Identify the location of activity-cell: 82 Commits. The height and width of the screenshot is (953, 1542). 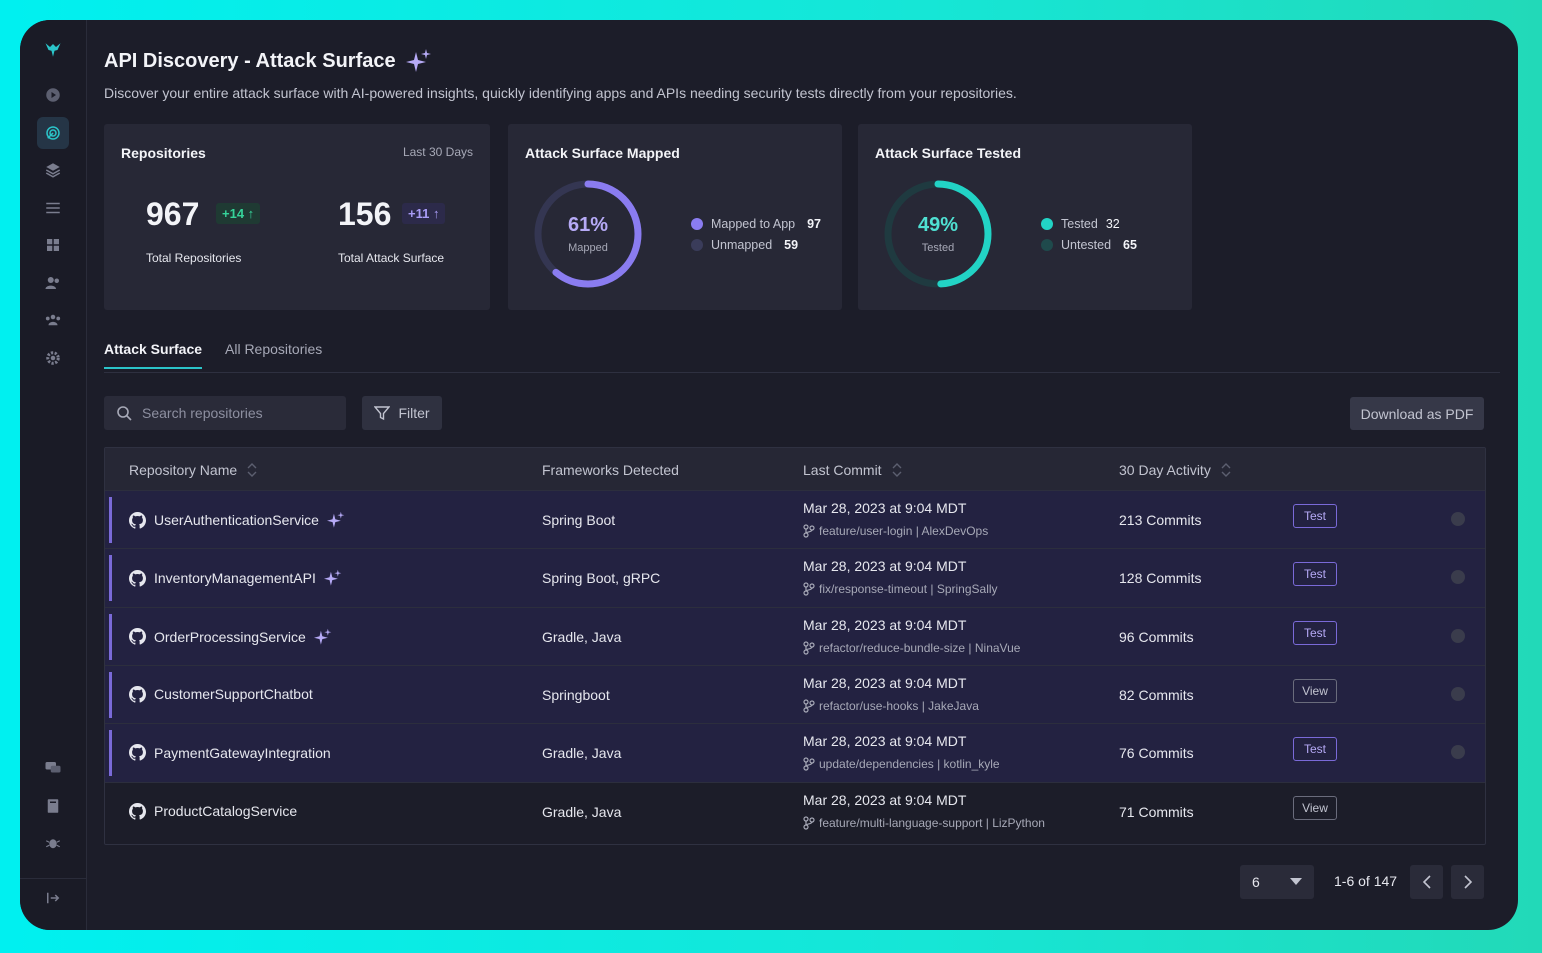
(1156, 694).